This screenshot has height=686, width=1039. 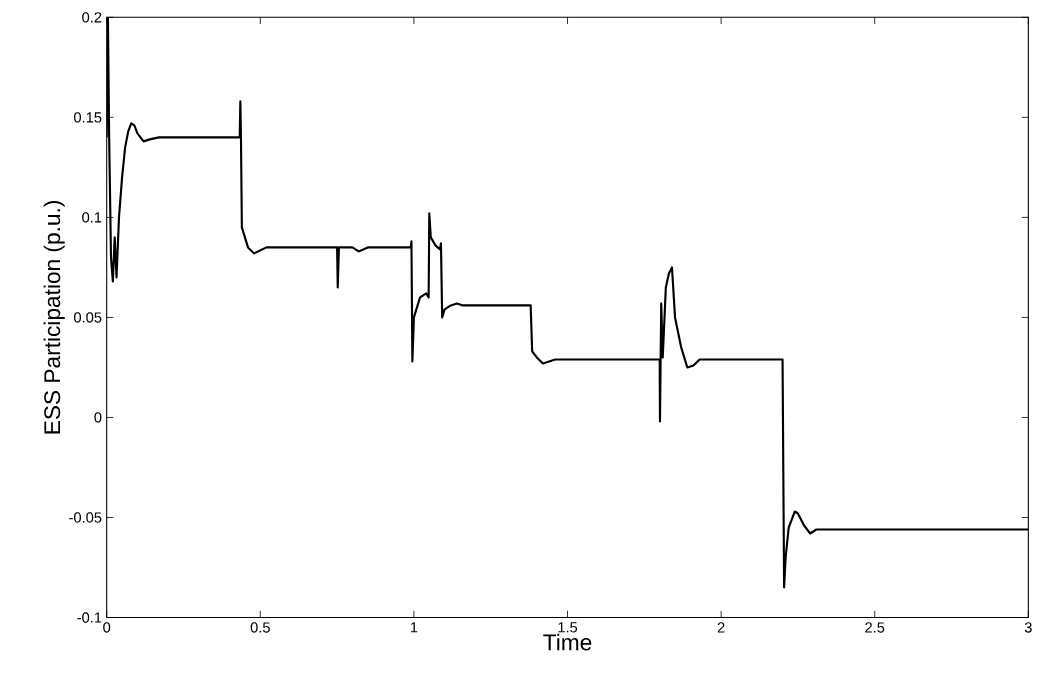 What do you see at coordinates (414, 627) in the screenshot?
I see `x-tick-label: 1` at bounding box center [414, 627].